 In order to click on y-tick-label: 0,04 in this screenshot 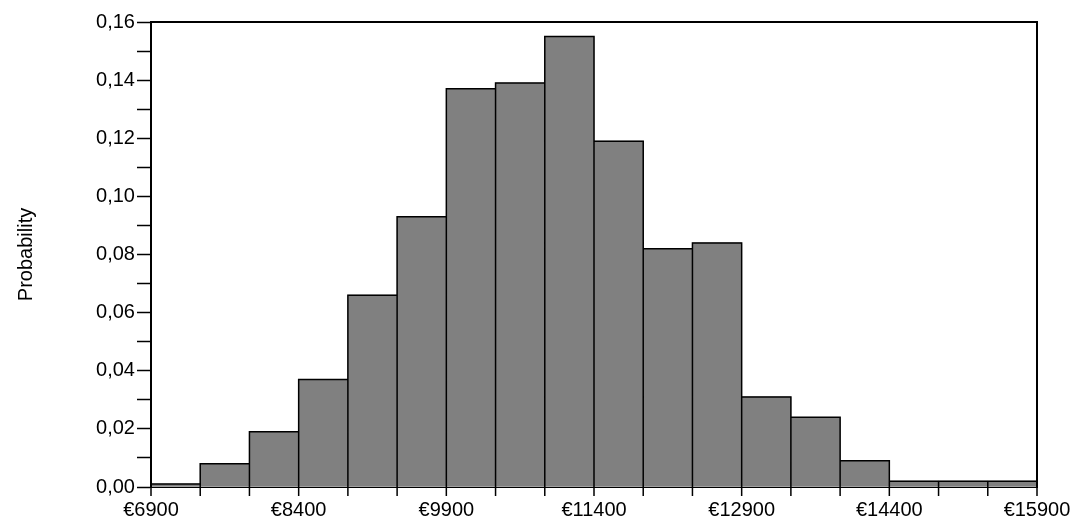, I will do `click(115, 369)`.